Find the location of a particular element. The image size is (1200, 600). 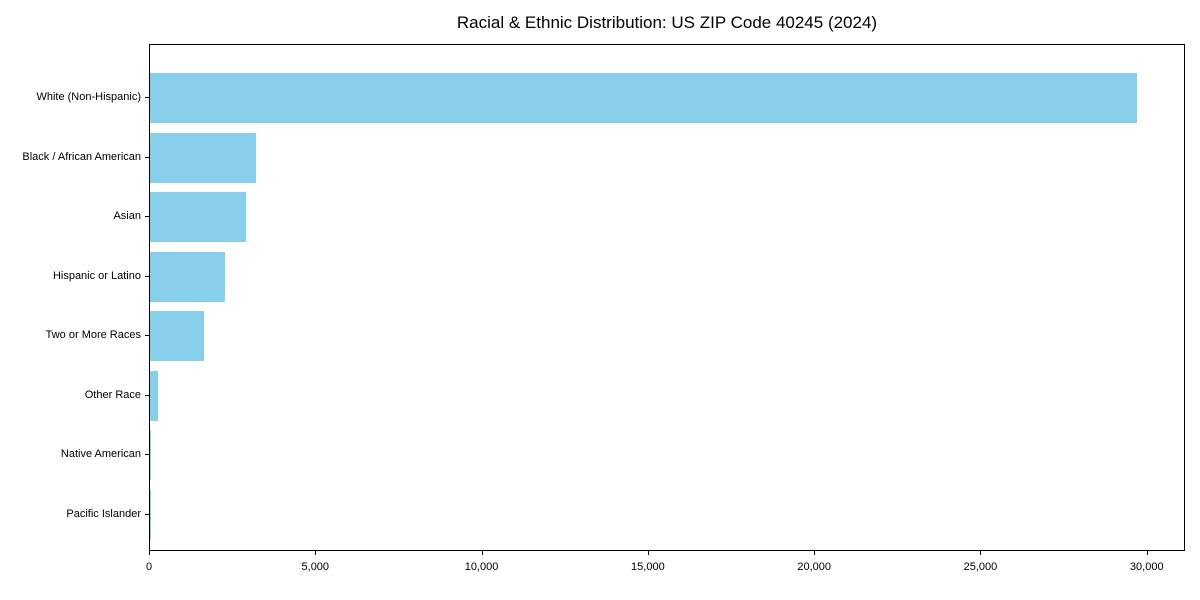

y-tick-label: Black / African American is located at coordinates (81, 156).